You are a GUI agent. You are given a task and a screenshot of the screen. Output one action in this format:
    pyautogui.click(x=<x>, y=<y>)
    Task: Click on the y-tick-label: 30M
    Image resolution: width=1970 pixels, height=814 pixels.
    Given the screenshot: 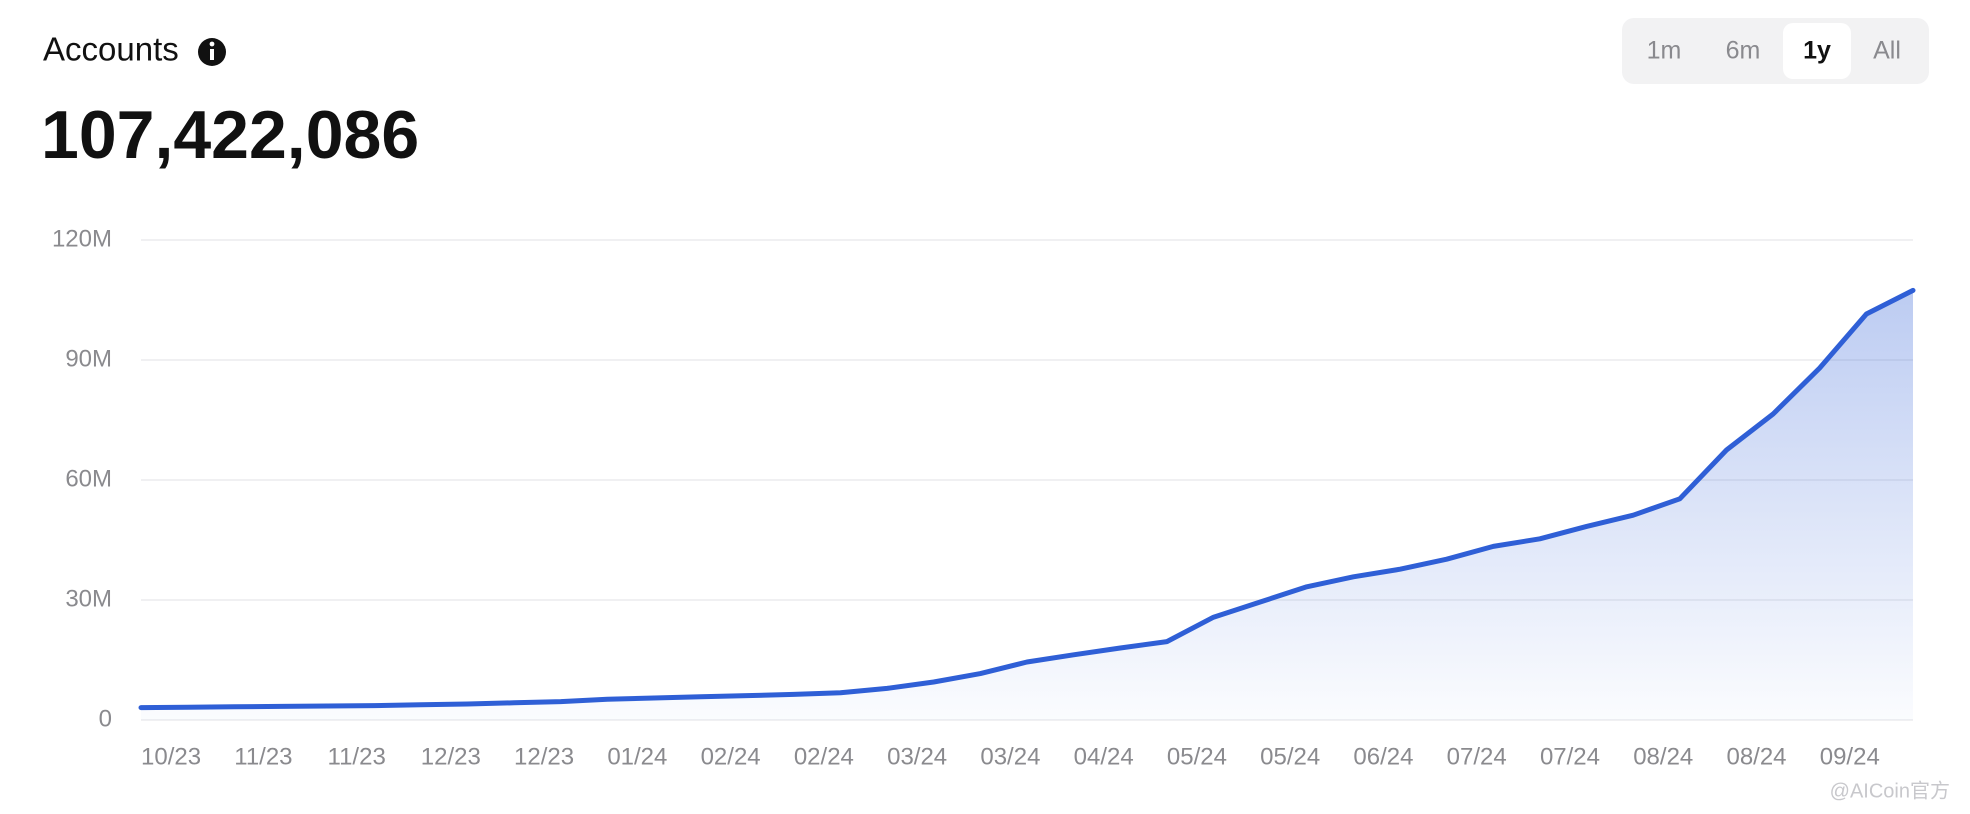 What is the action you would take?
    pyautogui.click(x=88, y=598)
    